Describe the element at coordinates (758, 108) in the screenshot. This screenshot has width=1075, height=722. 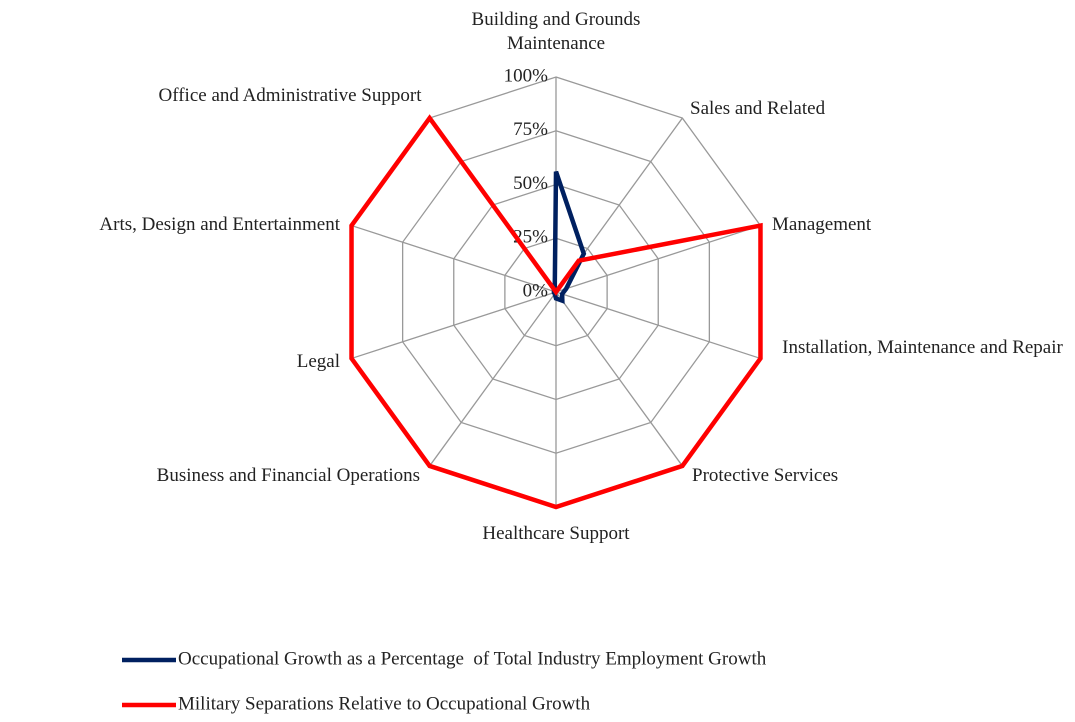
I see `category-label: Sales and Related` at that location.